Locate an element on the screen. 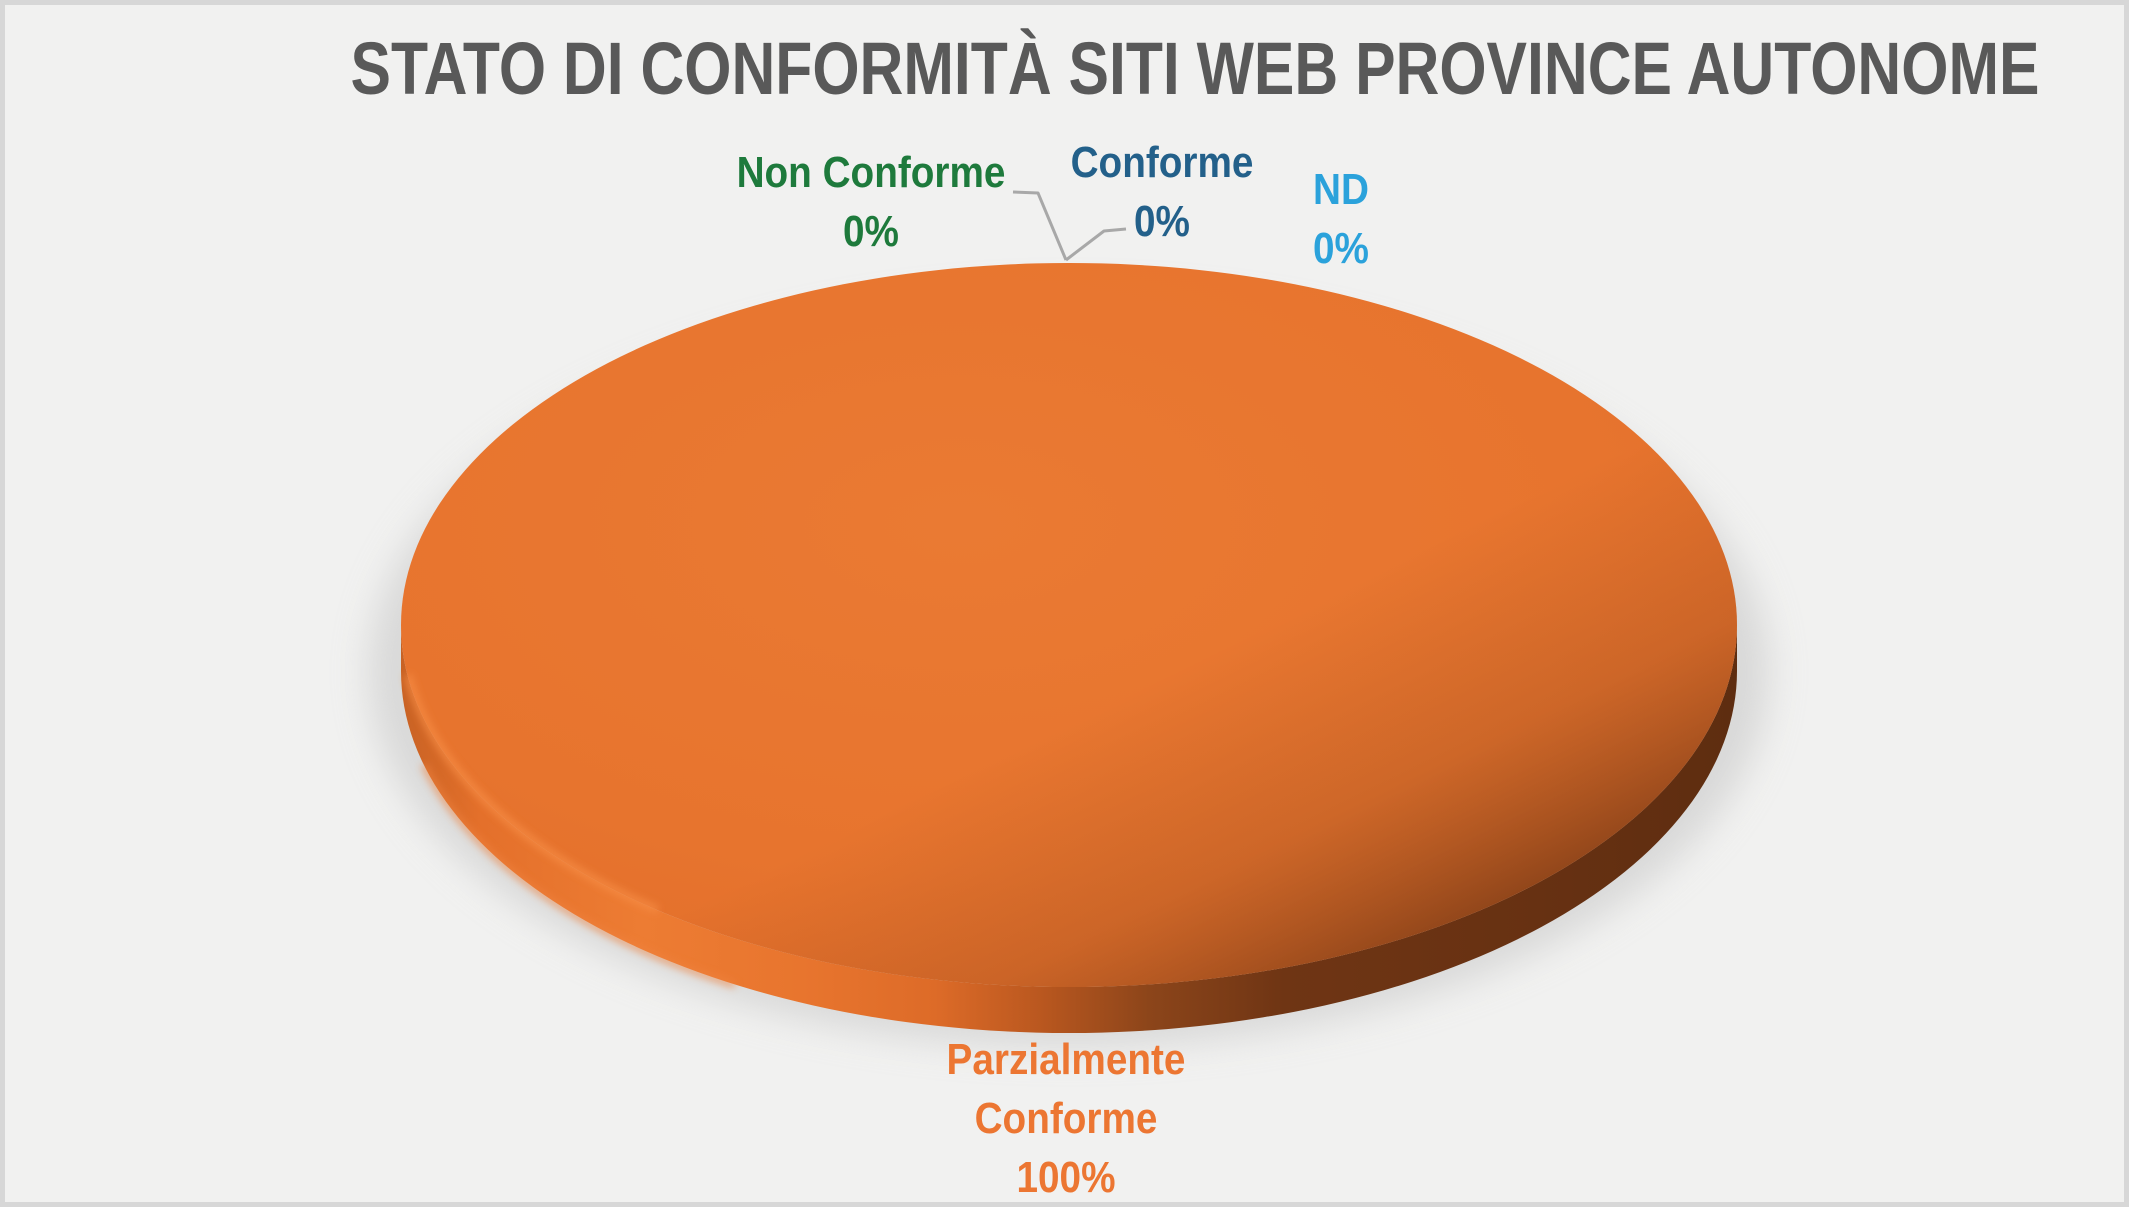  rim-highlight is located at coordinates (578, 875).